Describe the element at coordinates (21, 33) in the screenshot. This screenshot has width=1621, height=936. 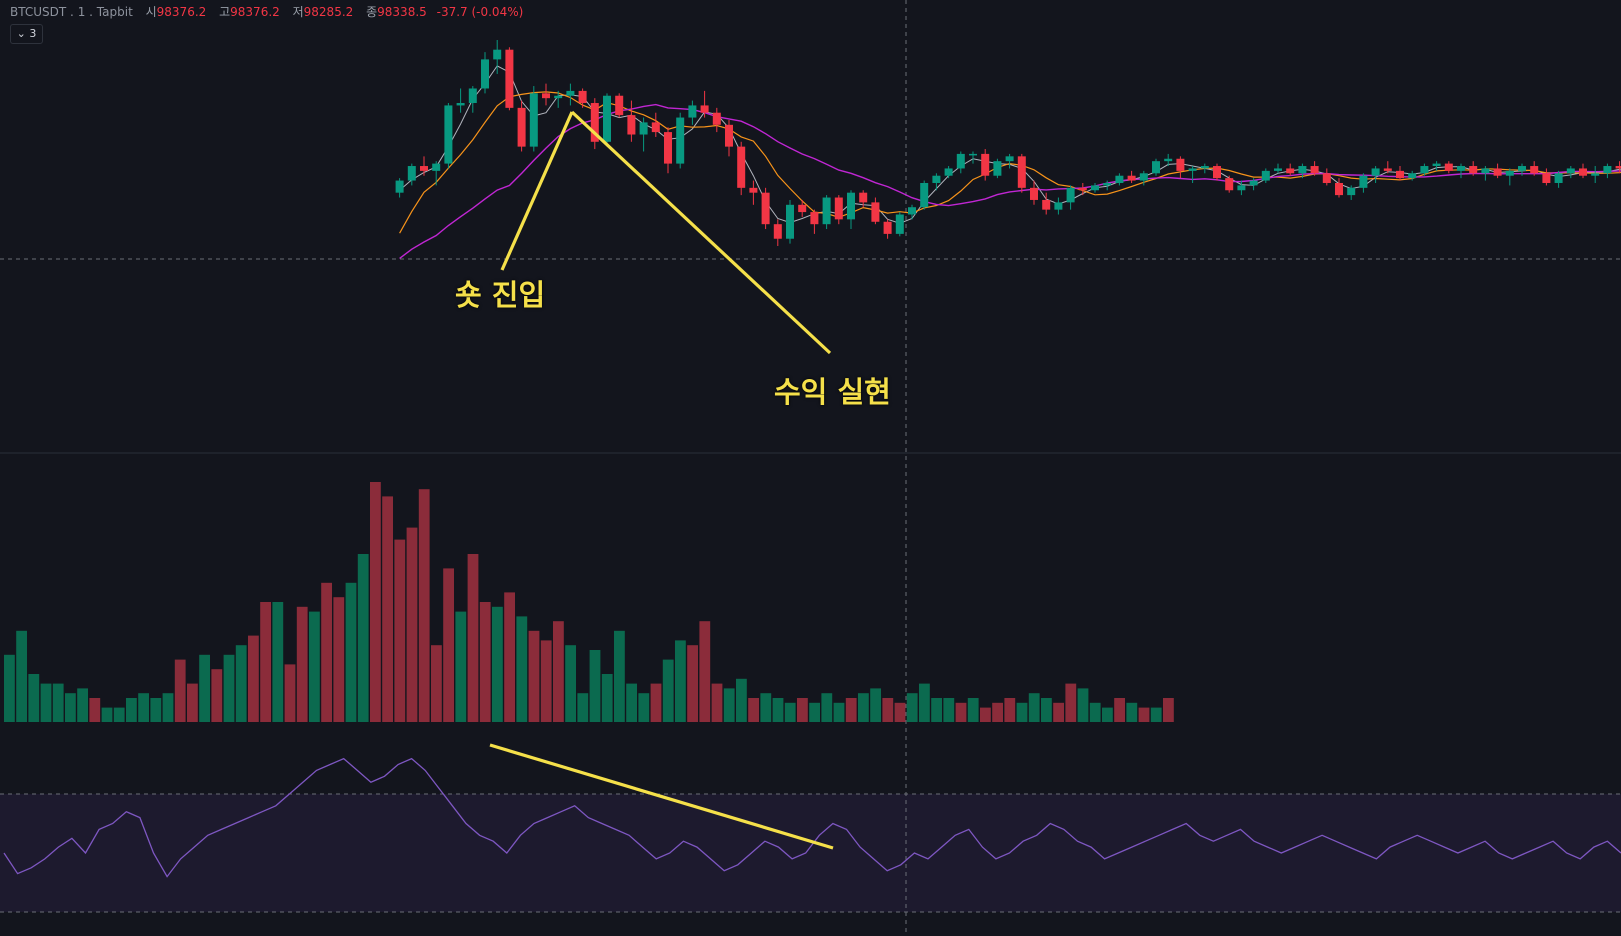
I see `chevron-down-icon: ⌄` at that location.